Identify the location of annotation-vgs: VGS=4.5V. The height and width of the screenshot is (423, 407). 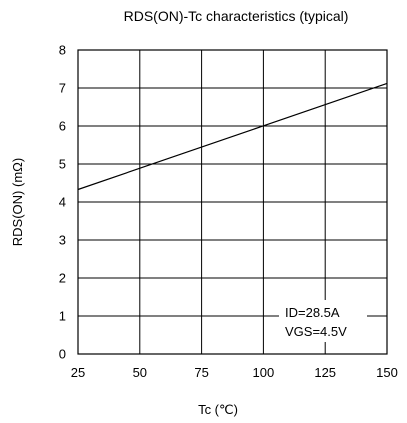
(316, 331).